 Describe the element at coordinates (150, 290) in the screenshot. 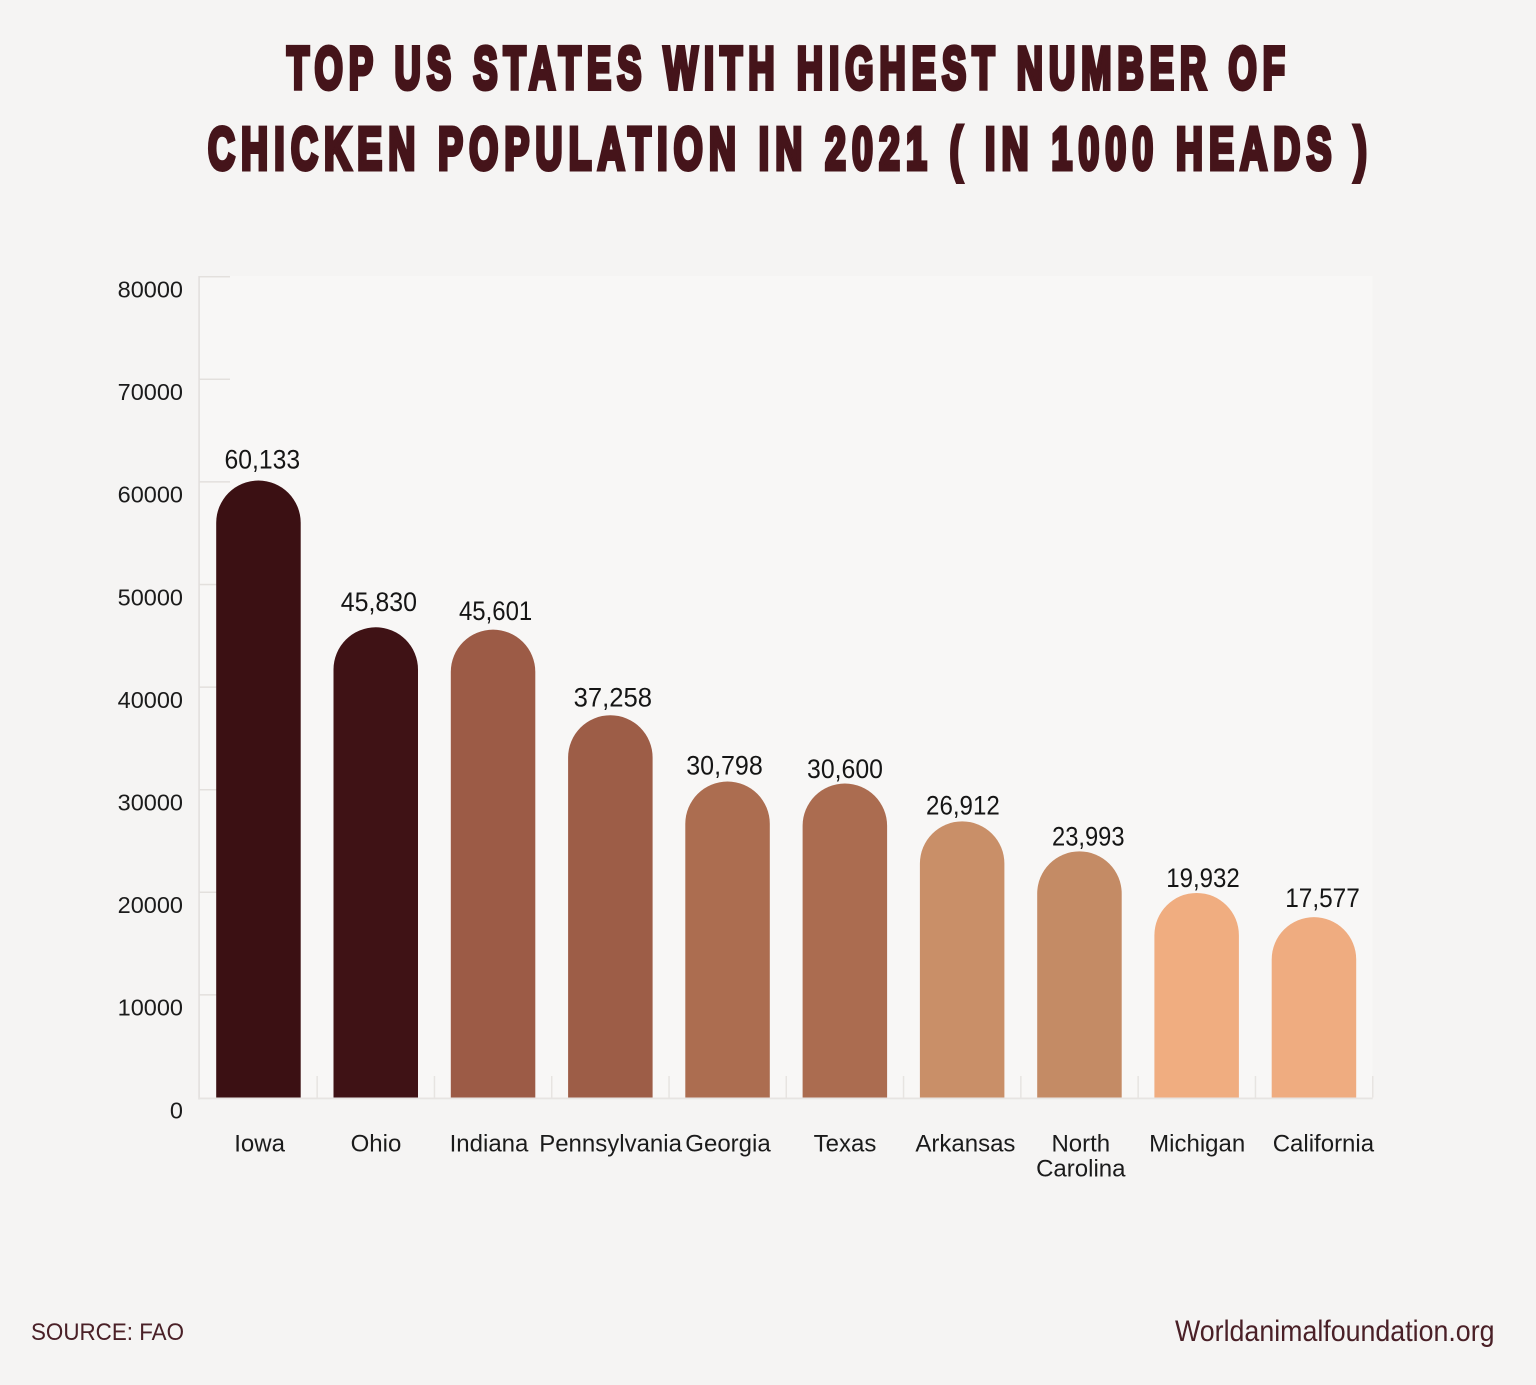

I see `svg-text: 80000` at that location.